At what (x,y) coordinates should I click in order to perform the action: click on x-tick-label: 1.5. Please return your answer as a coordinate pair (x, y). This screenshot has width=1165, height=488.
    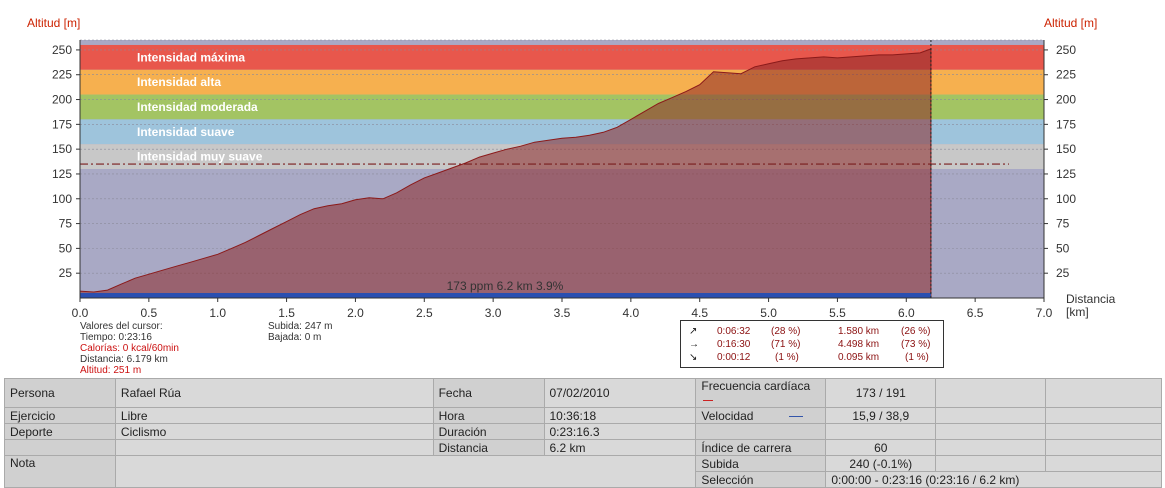
    Looking at the image, I should click on (286, 313).